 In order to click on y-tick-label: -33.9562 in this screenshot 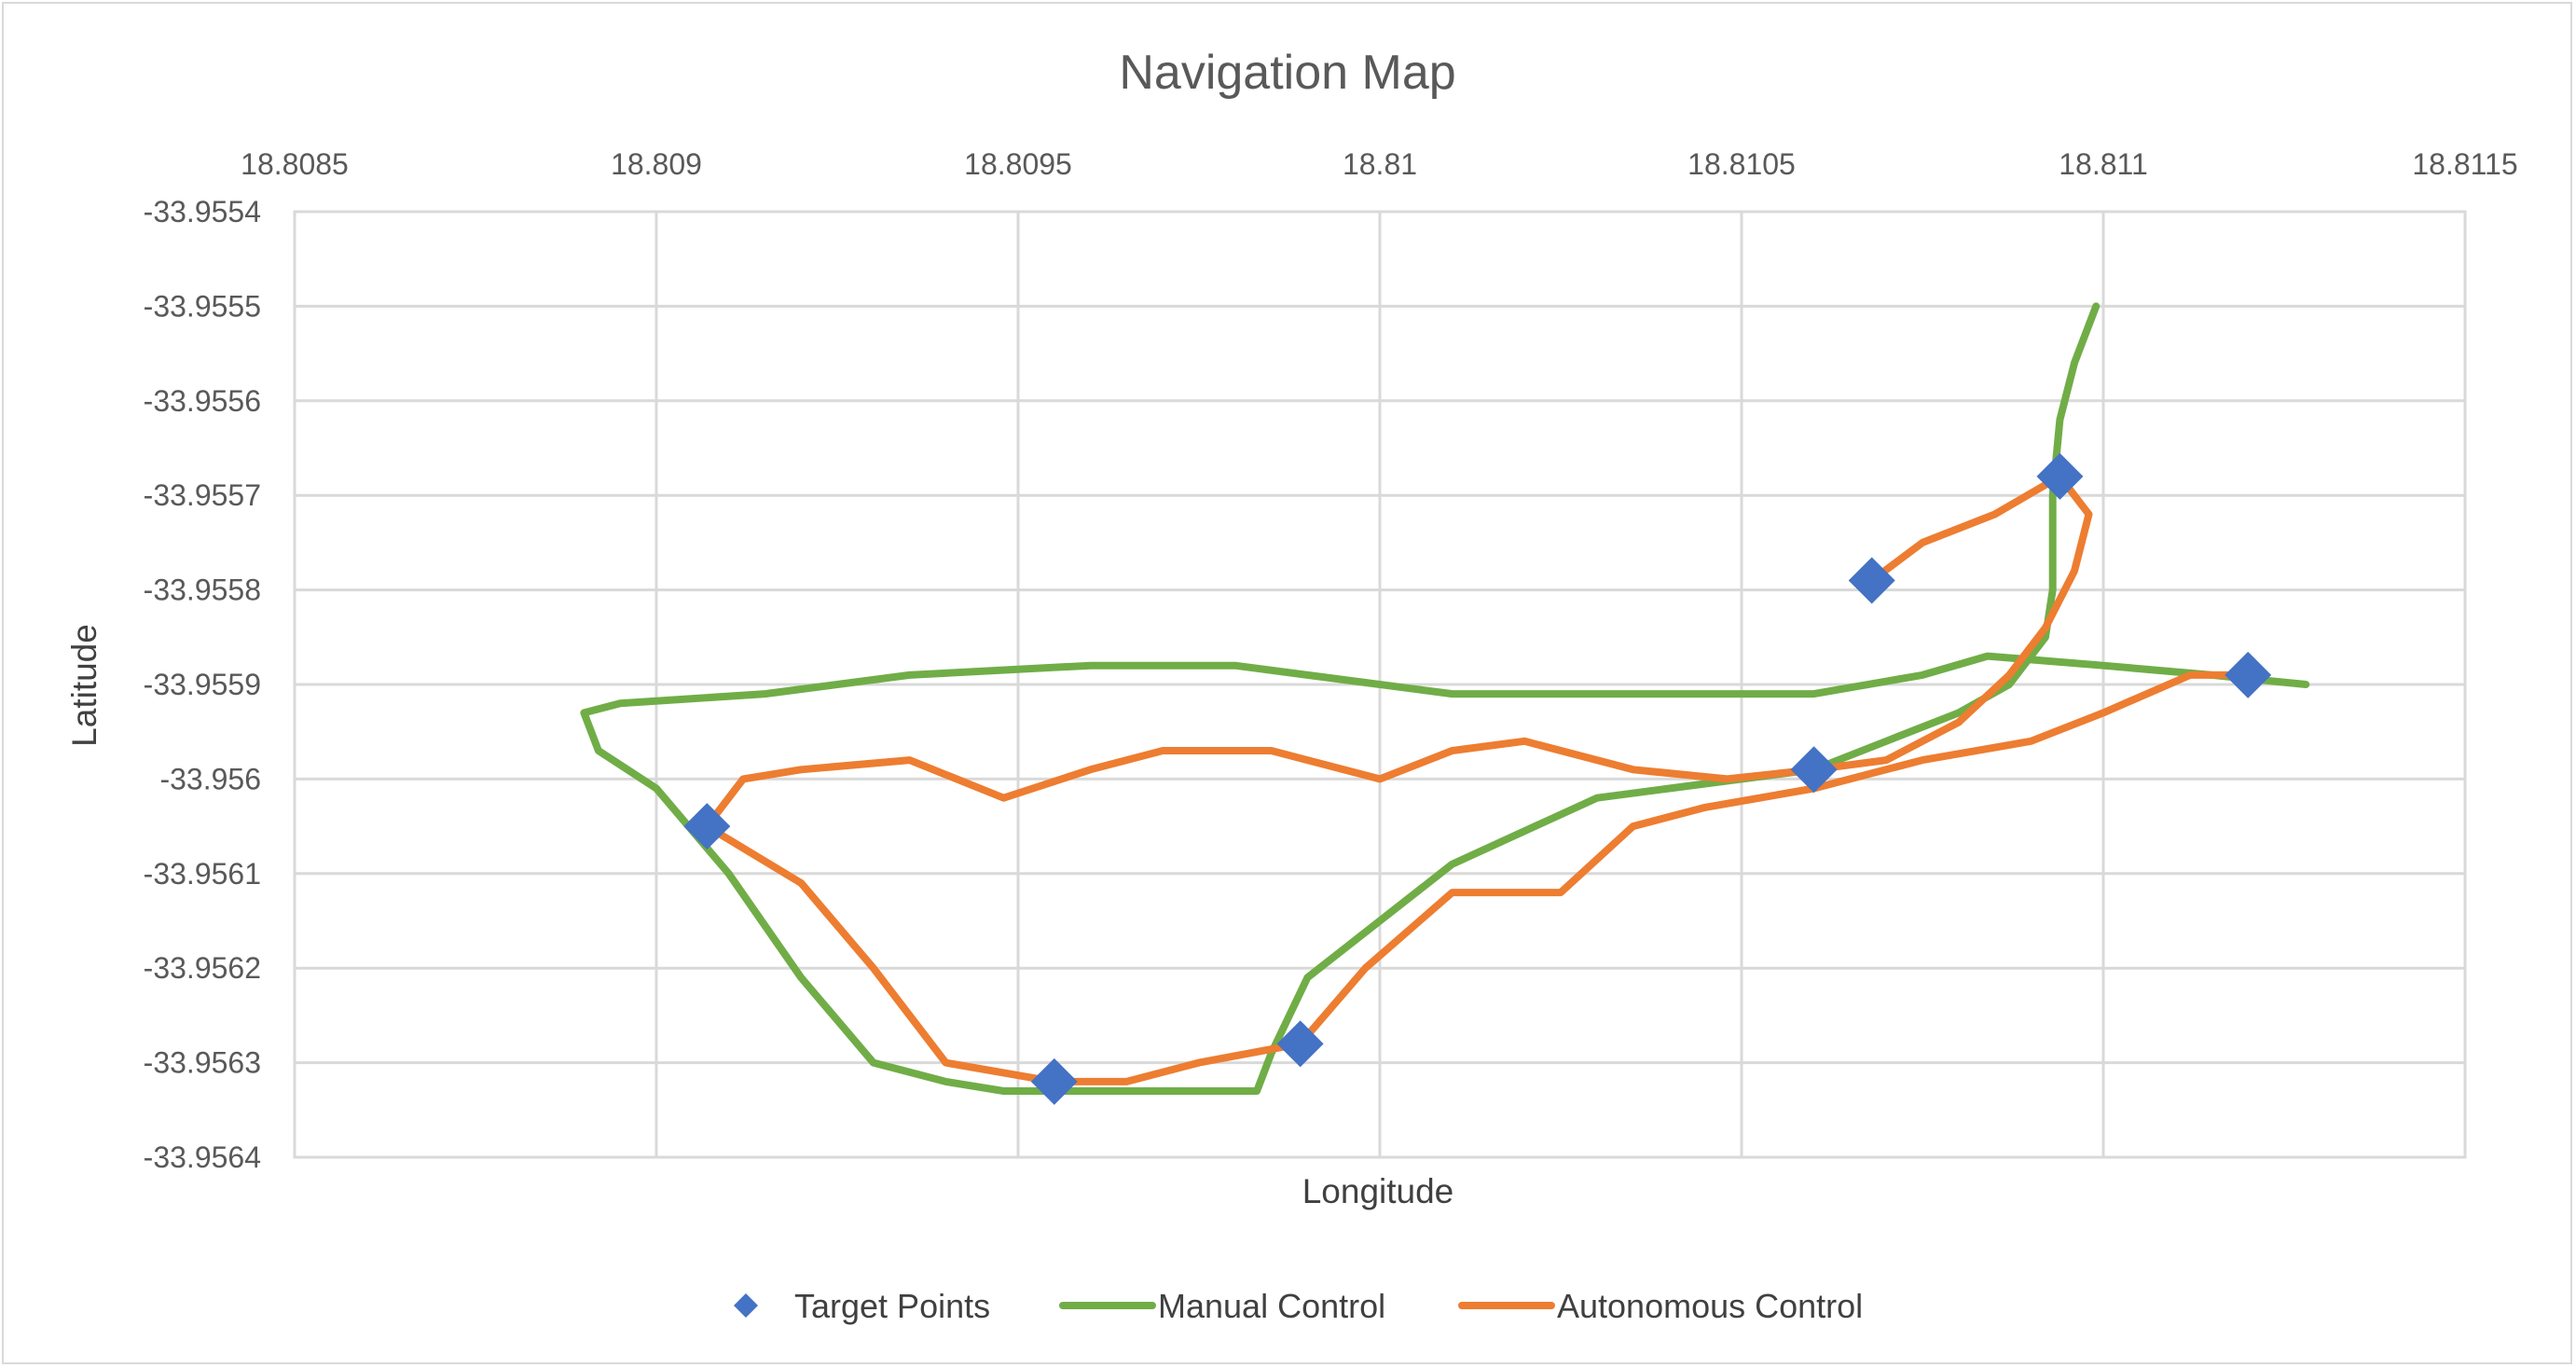, I will do `click(202, 968)`.